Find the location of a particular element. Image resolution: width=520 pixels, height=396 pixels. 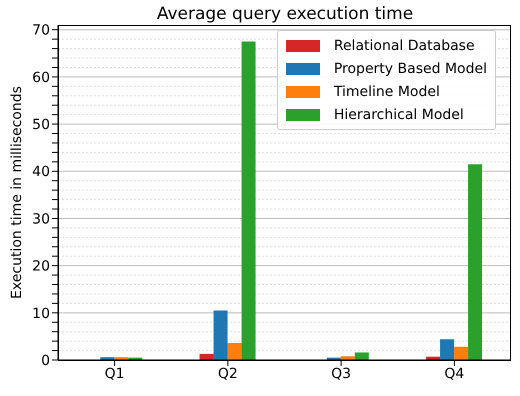

legend-label: Timeline Model is located at coordinates (387, 92).